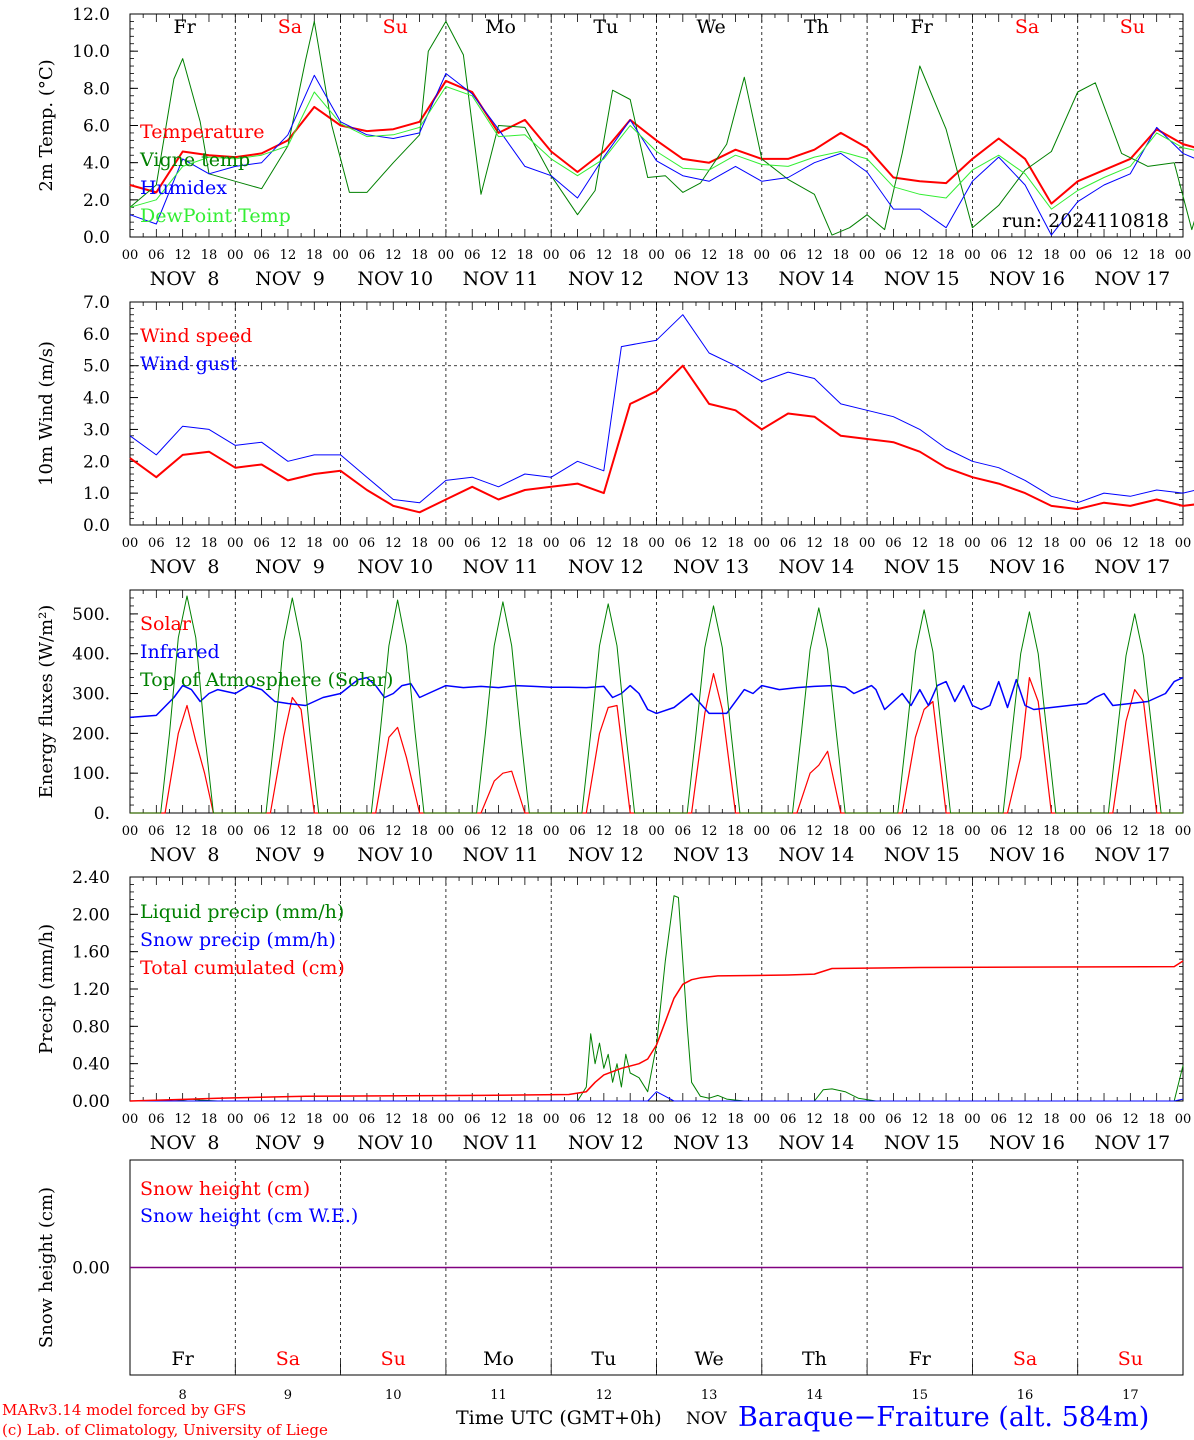 This screenshot has height=1440, width=1194. Describe the element at coordinates (91, 15) in the screenshot. I see `y-tick-label: 12.0` at that location.